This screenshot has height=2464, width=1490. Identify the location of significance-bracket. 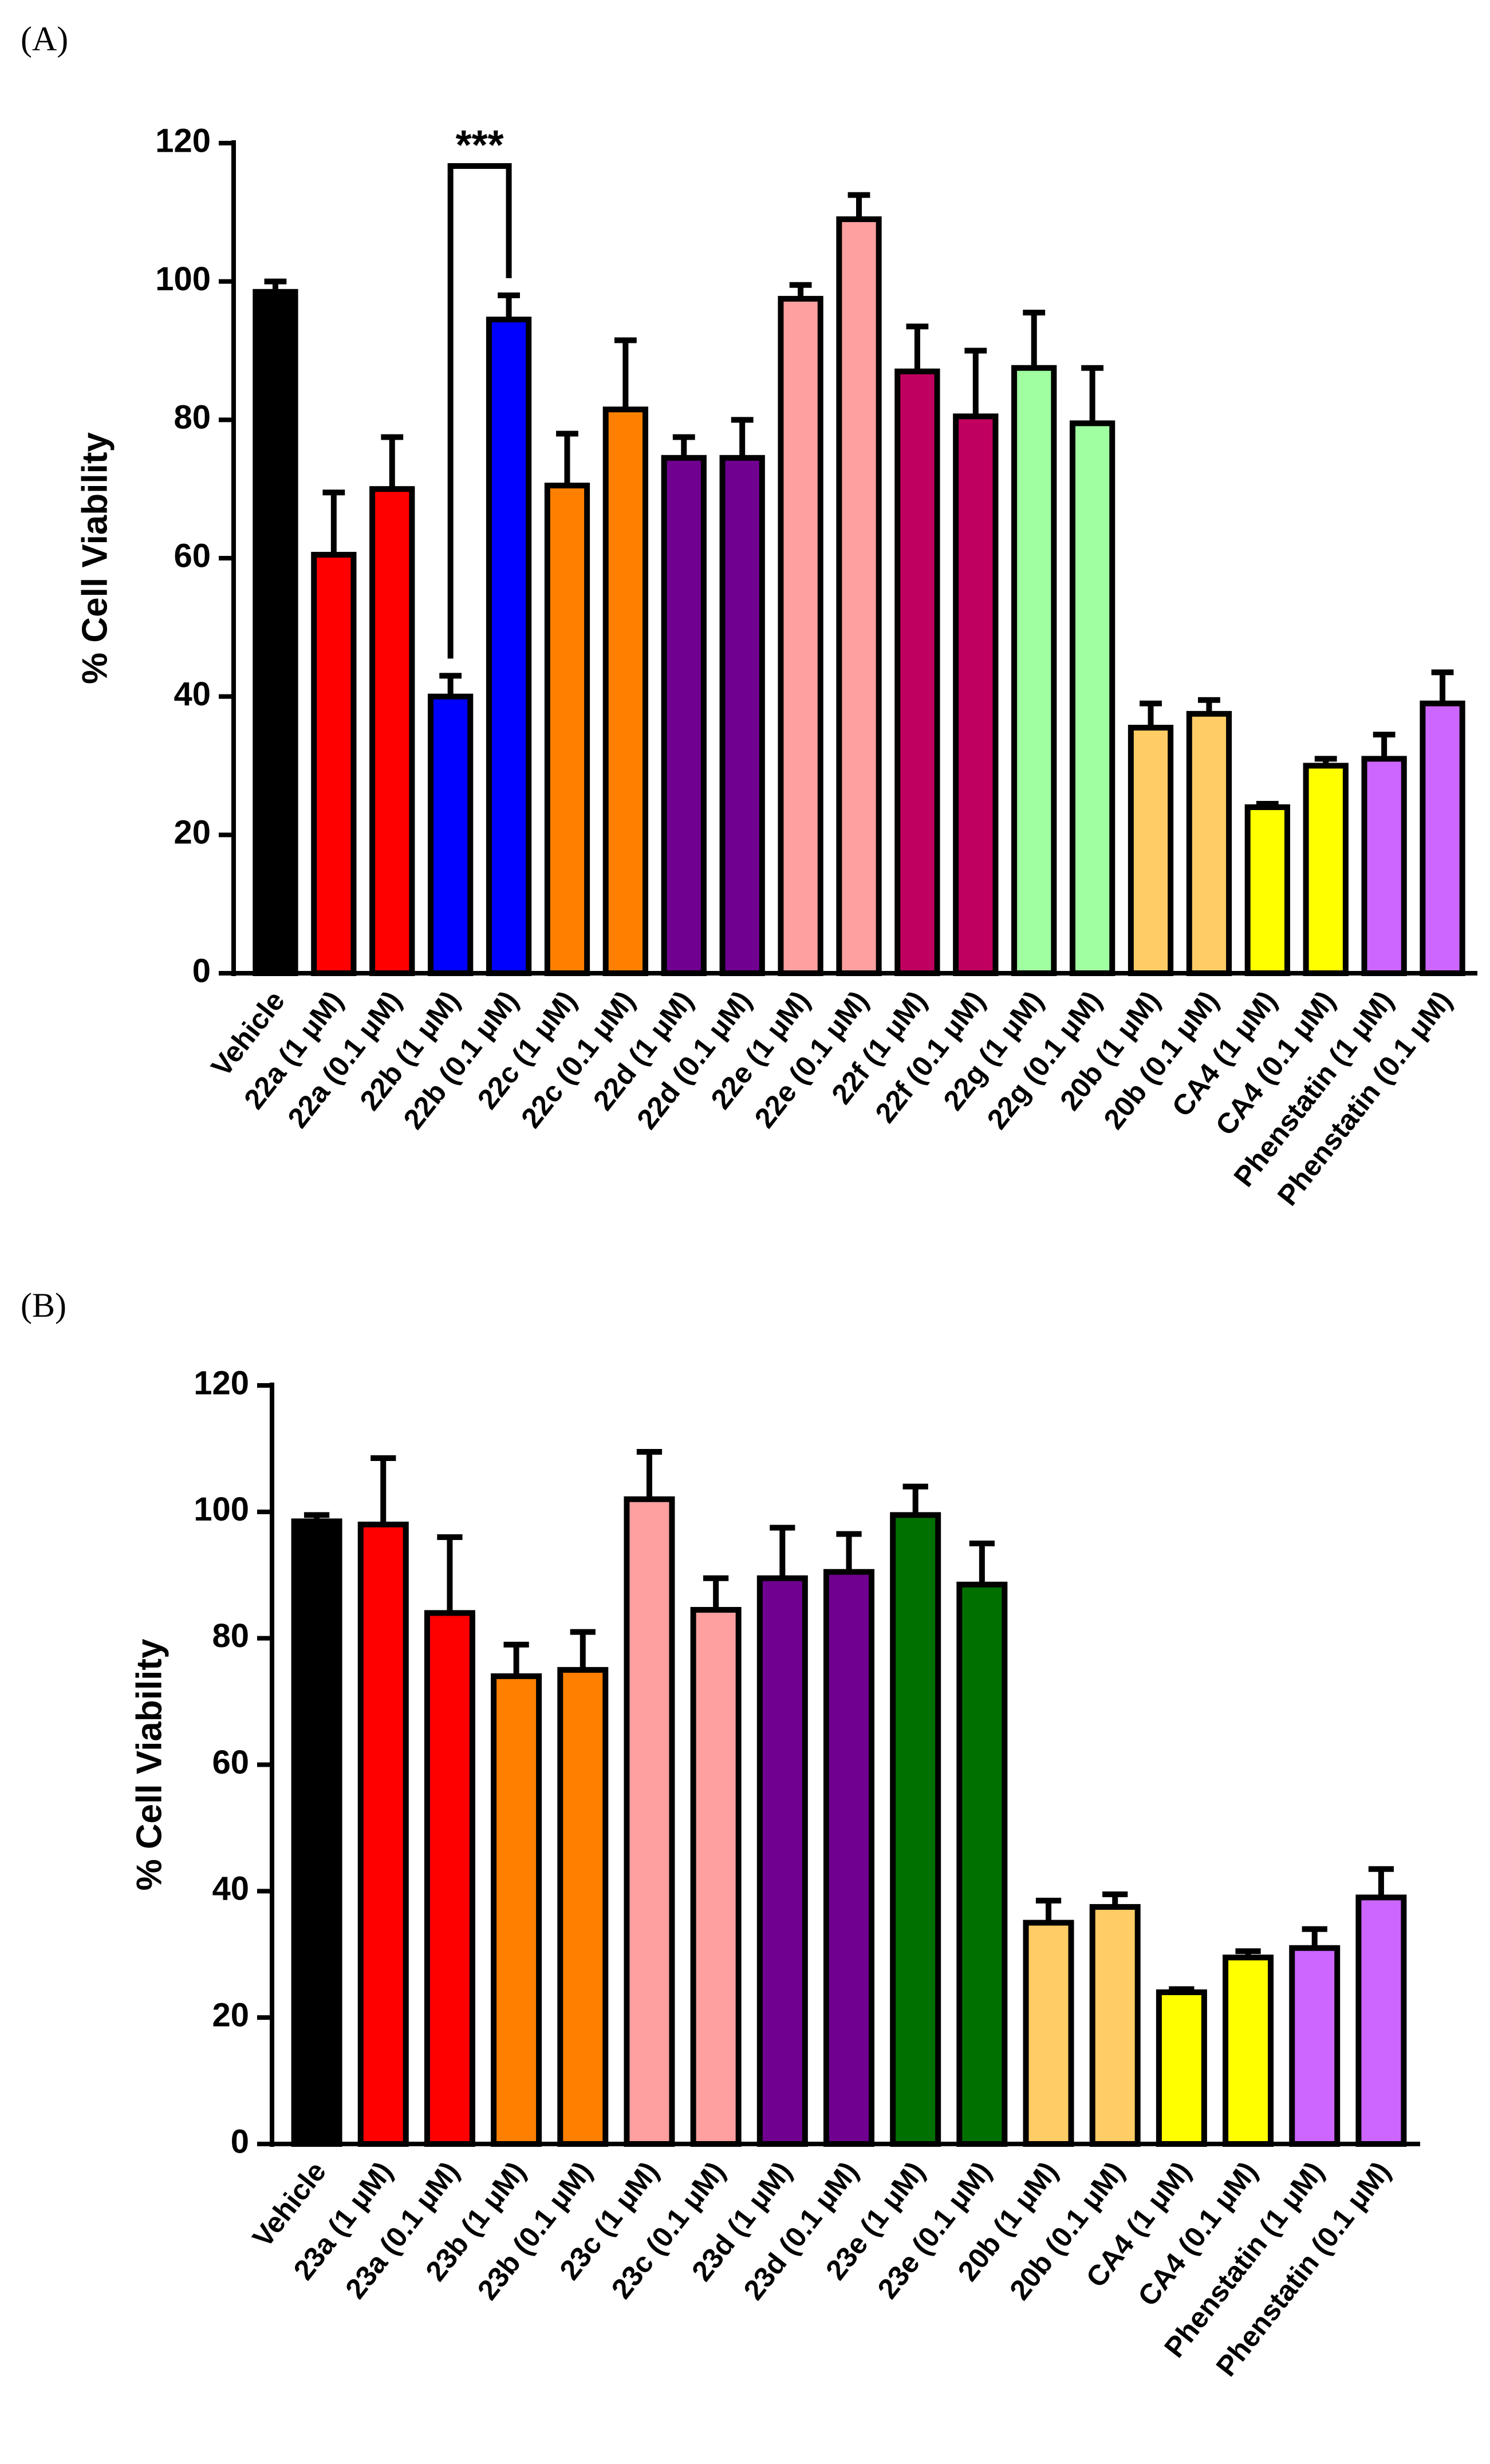
(479, 411).